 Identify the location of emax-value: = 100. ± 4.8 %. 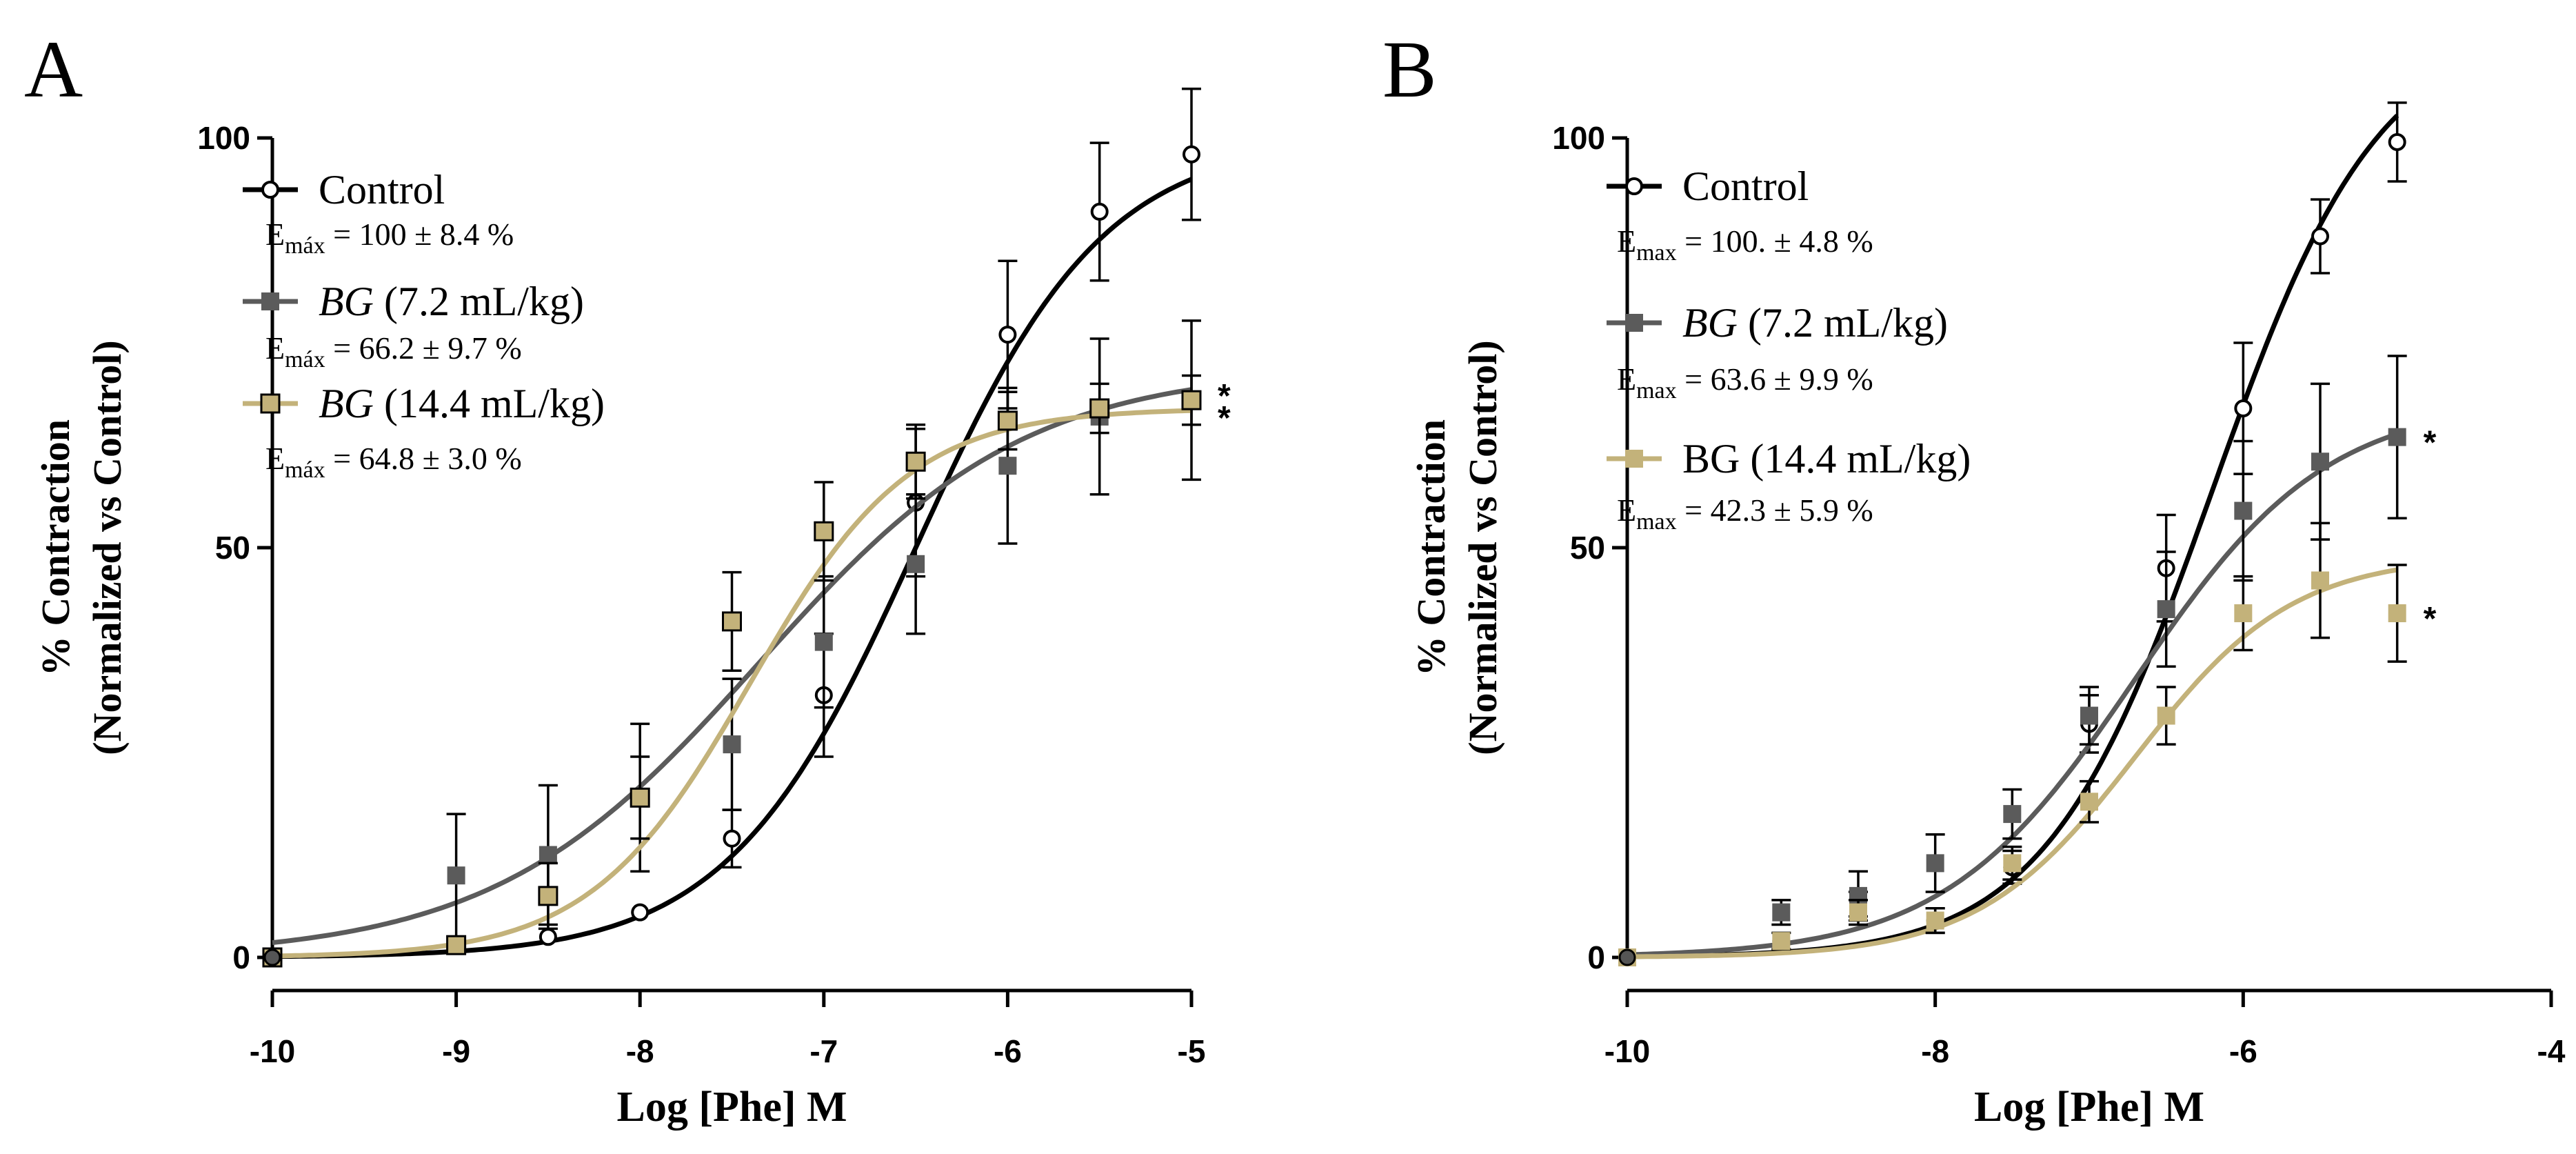
(1775, 241).